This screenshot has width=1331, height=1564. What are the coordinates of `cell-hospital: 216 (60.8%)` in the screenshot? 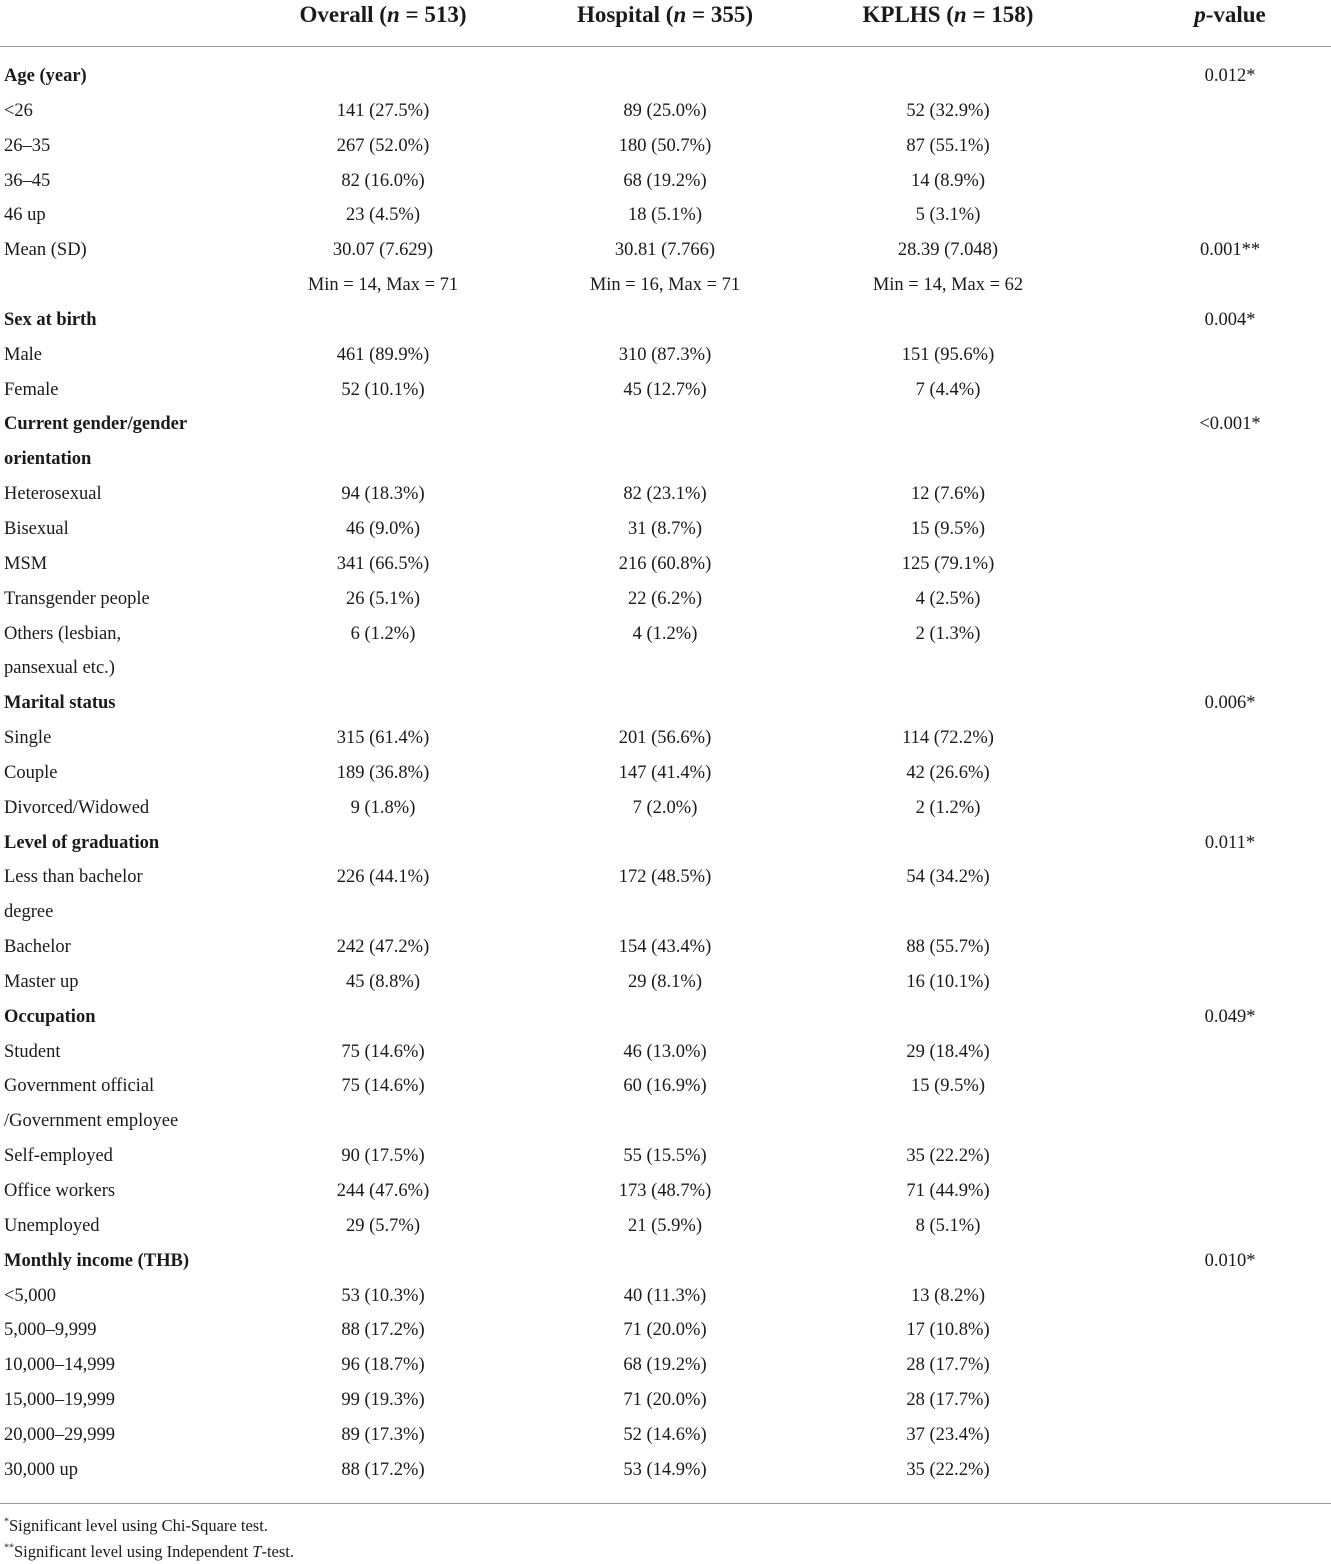 It's located at (665, 563).